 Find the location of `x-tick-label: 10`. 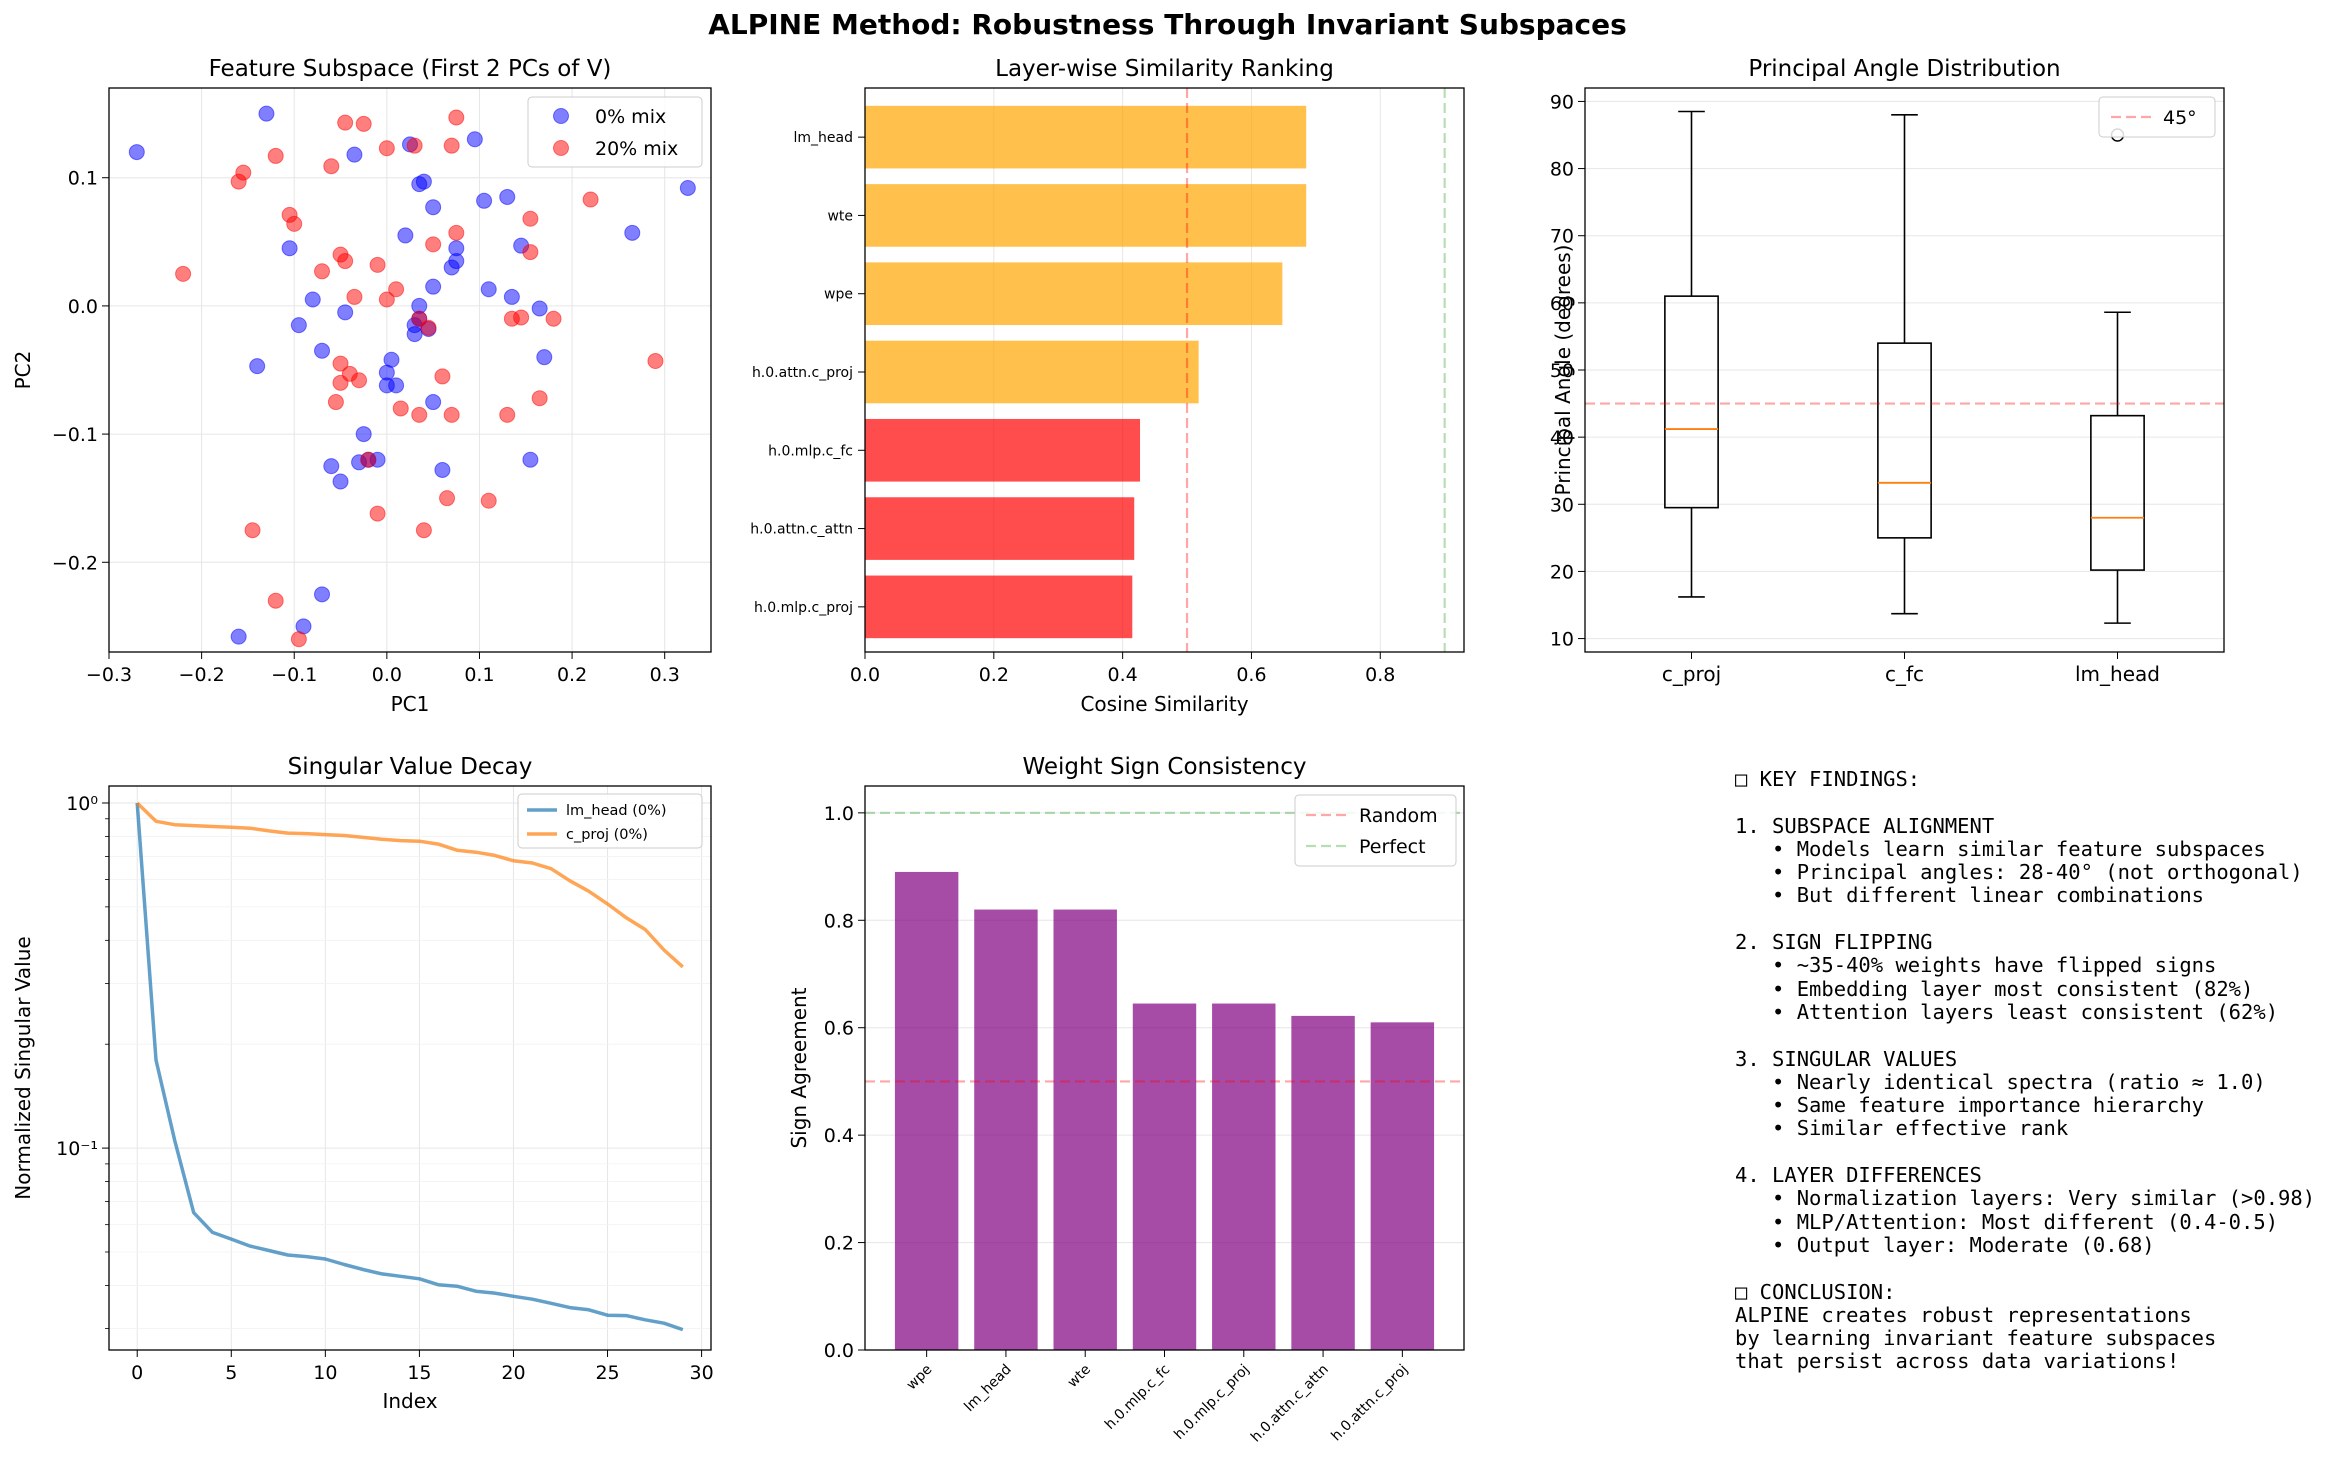

x-tick-label: 10 is located at coordinates (325, 1373).